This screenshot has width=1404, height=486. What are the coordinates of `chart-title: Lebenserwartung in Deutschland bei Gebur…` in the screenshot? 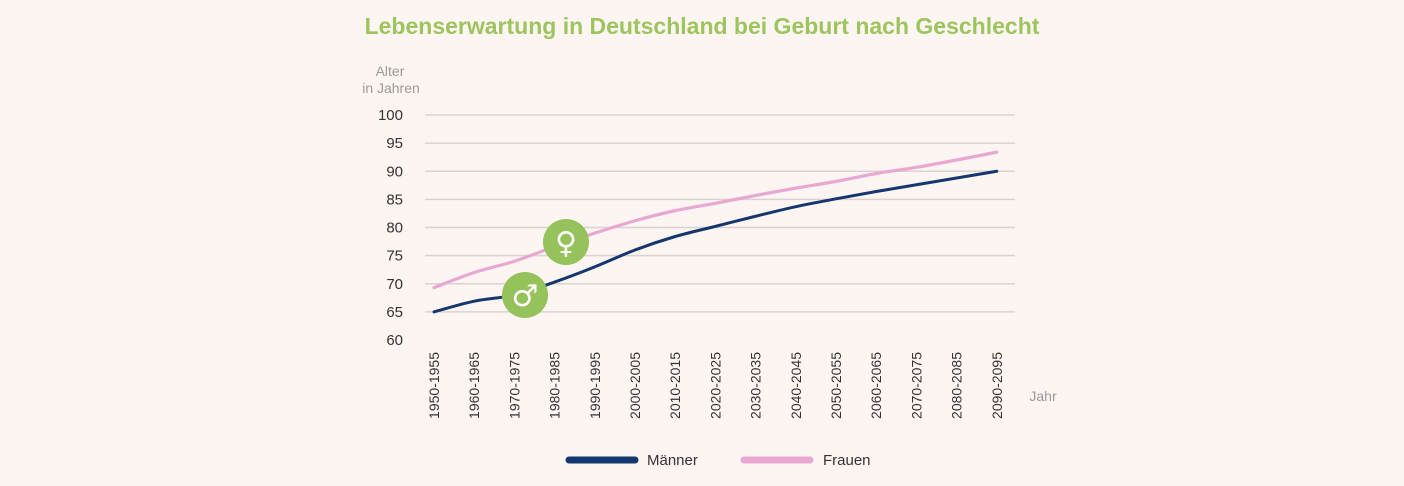 It's located at (702, 26).